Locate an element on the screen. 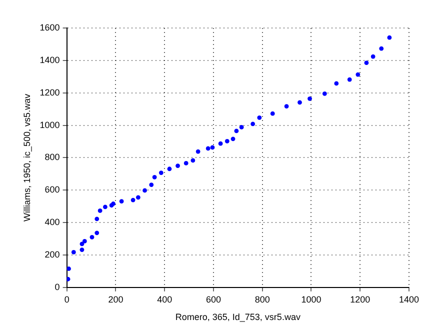 The image size is (447, 335). x-tick-label: 1400 is located at coordinates (409, 299).